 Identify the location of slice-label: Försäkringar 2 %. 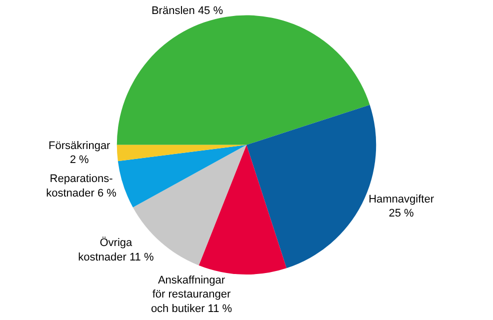
(79, 153).